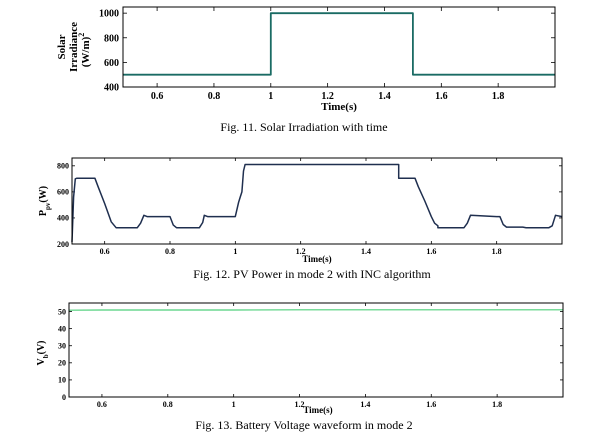 The image size is (609, 440). I want to click on fig13-xtick-label: 1.4, so click(365, 404).